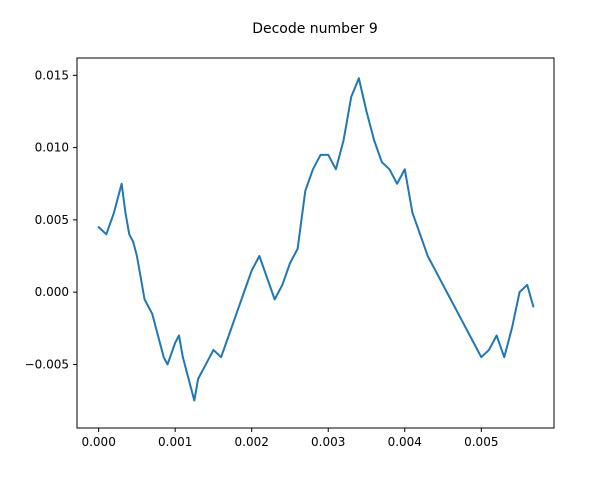  I want to click on x-tick-label: 0.000, so click(98, 442).